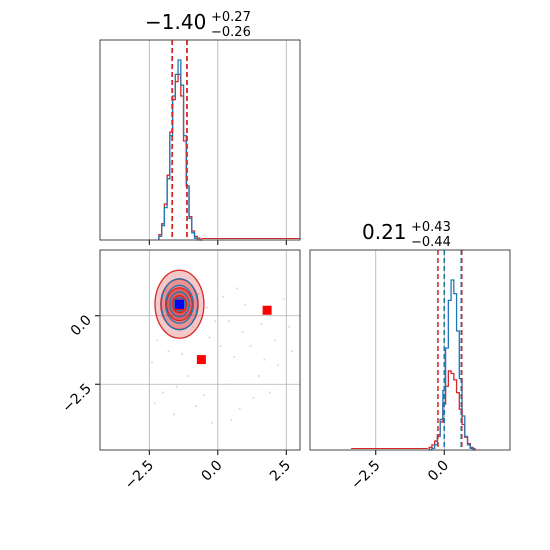 Image resolution: width=550 pixels, height=550 pixels. What do you see at coordinates (431, 242) in the screenshot?
I see `title-param2-minus: −0.44` at bounding box center [431, 242].